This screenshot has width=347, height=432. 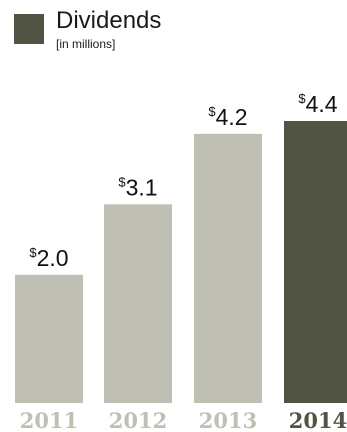 What do you see at coordinates (227, 117) in the screenshot?
I see `value-label-2013: $4.2` at bounding box center [227, 117].